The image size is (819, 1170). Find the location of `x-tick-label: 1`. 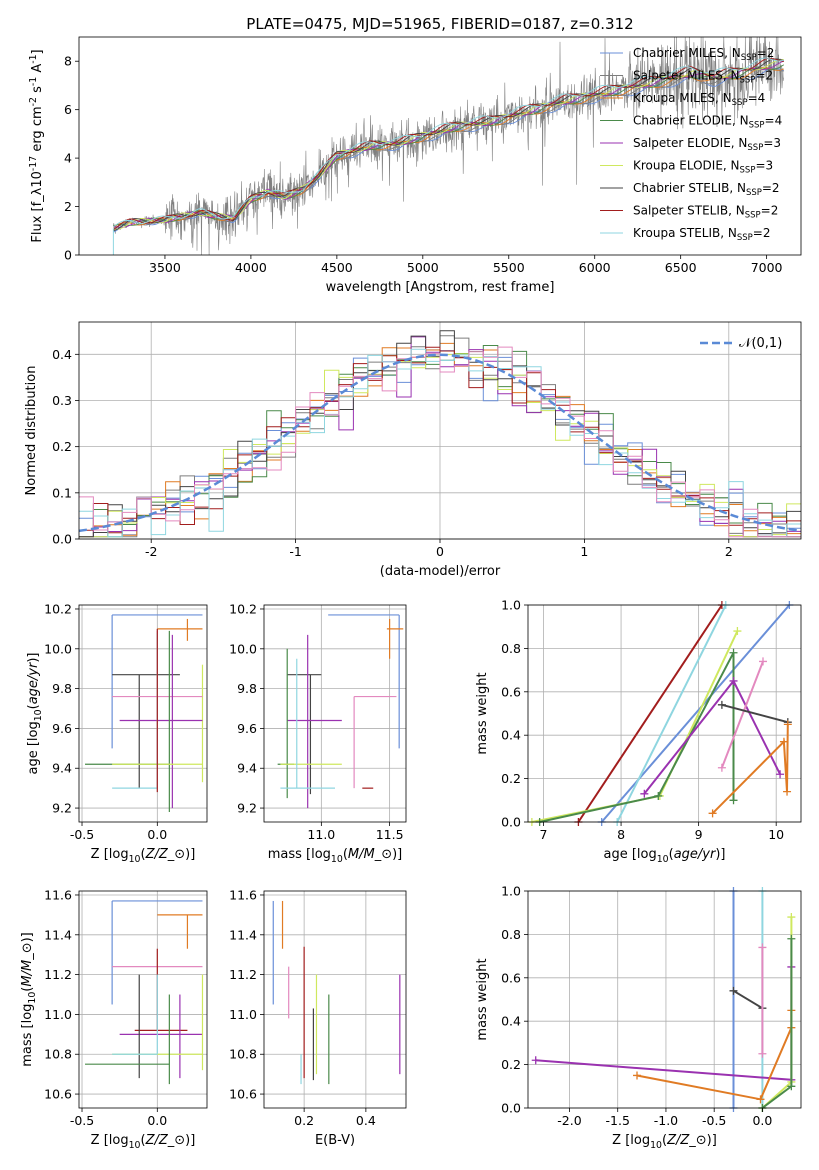

x-tick-label: 1 is located at coordinates (584, 551).